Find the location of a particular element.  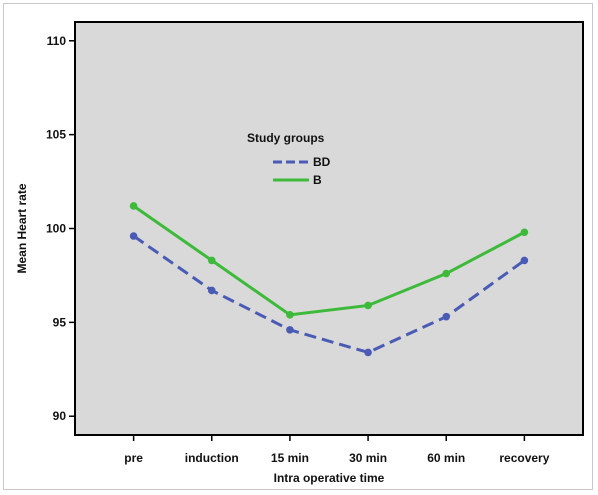

y-tick-label: 95 is located at coordinates (60, 322).